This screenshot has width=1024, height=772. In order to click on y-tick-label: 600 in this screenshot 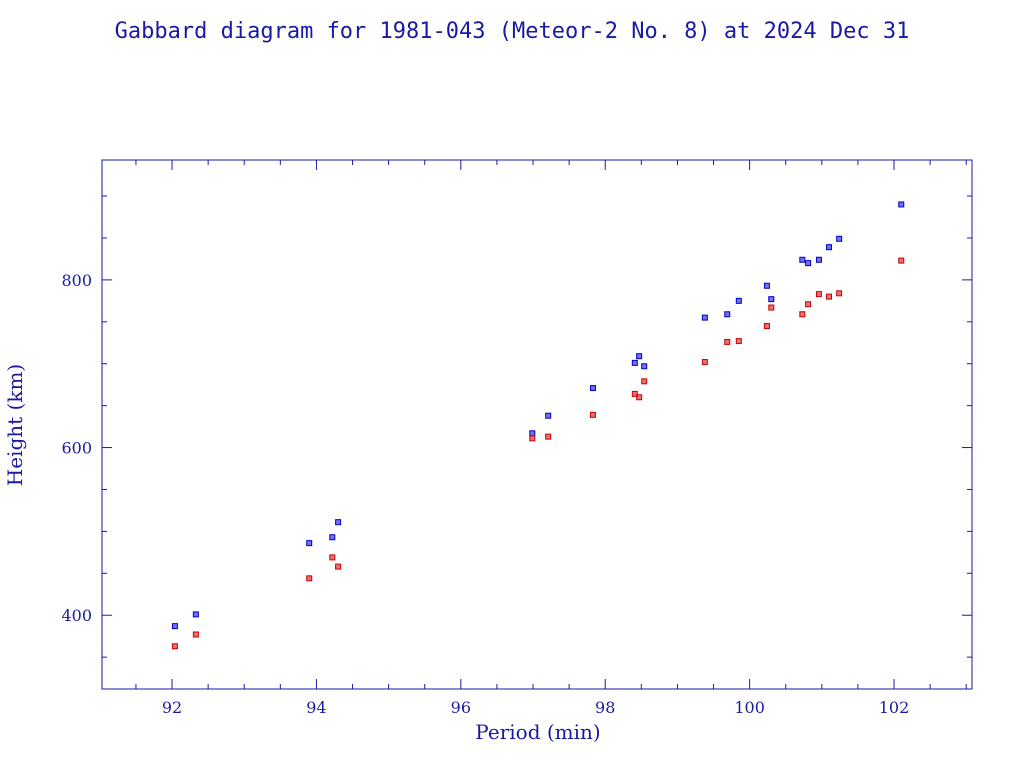, I will do `click(76, 448)`.